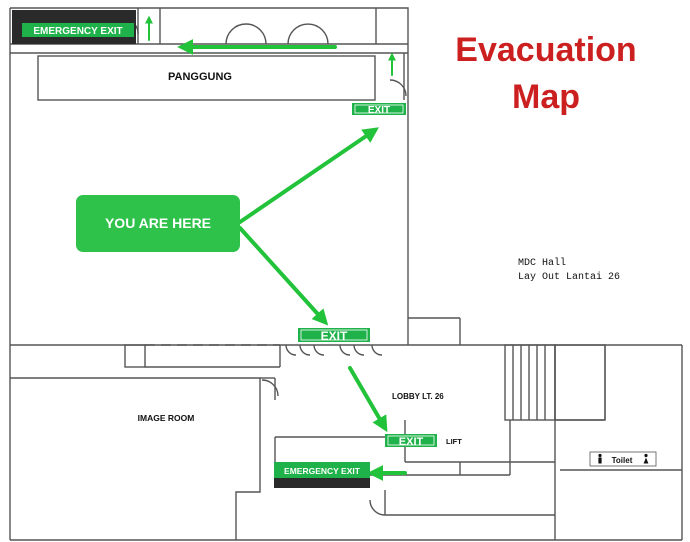 This screenshot has height=542, width=690. I want to click on toilet-label: Toilet, so click(622, 460).